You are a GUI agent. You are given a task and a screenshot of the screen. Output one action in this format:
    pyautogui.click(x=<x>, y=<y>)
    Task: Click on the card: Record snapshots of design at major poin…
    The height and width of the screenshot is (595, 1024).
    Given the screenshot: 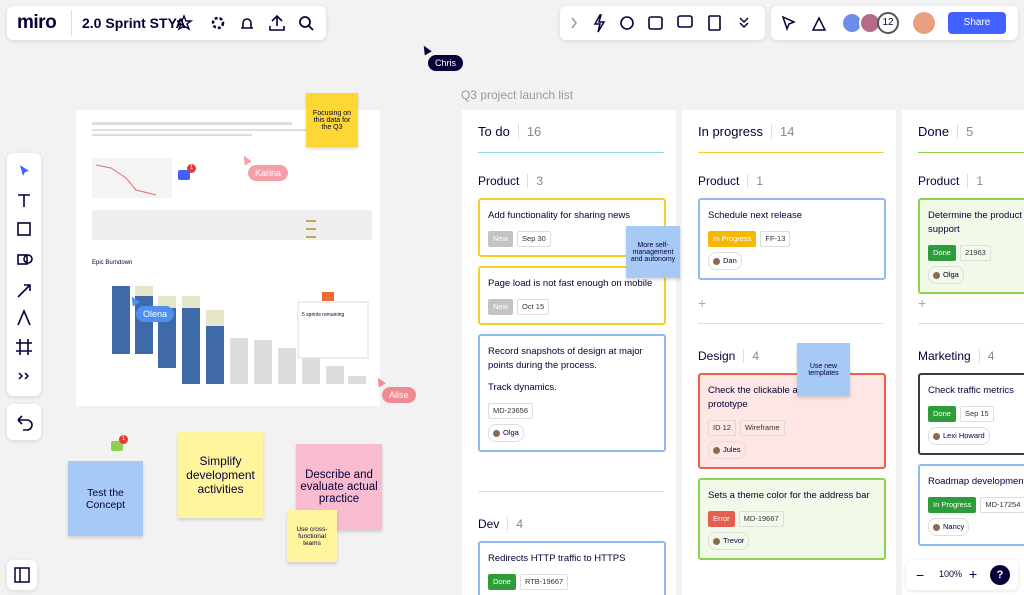 What is the action you would take?
    pyautogui.click(x=572, y=393)
    